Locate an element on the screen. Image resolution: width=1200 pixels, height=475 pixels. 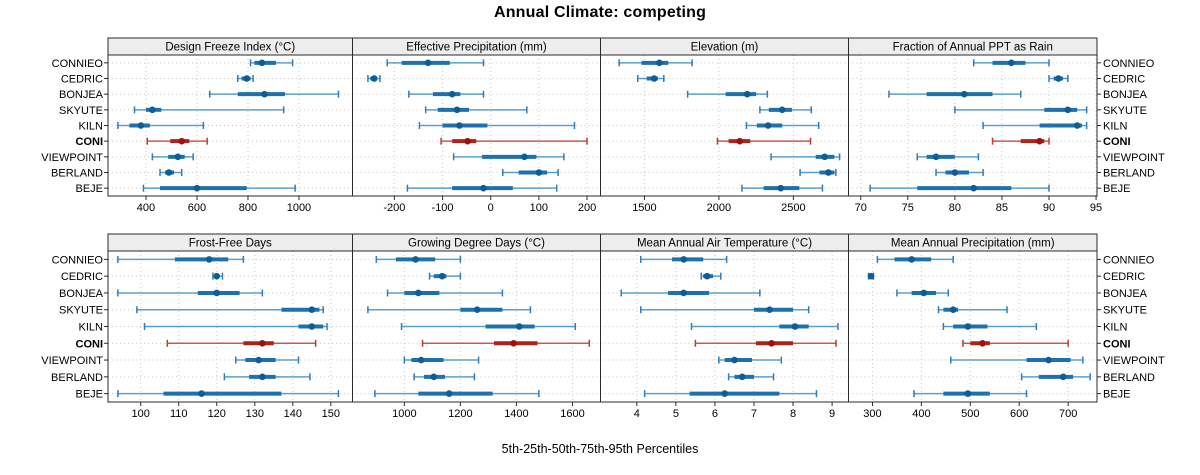
site-label-right: SKYUTE is located at coordinates (1125, 311).